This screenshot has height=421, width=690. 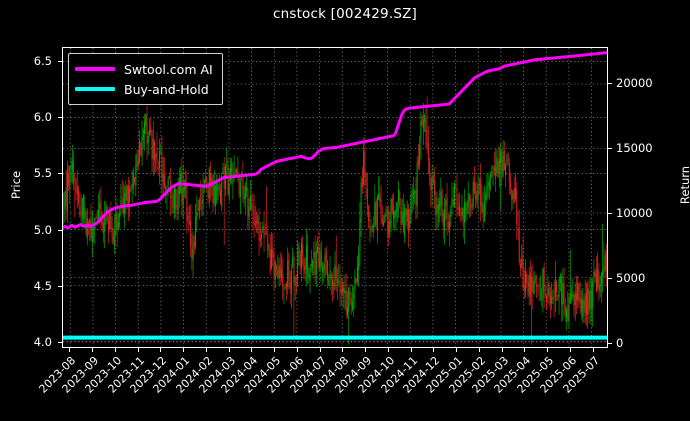 What do you see at coordinates (610, 343) in the screenshot?
I see `right-y-tick-mark` at bounding box center [610, 343].